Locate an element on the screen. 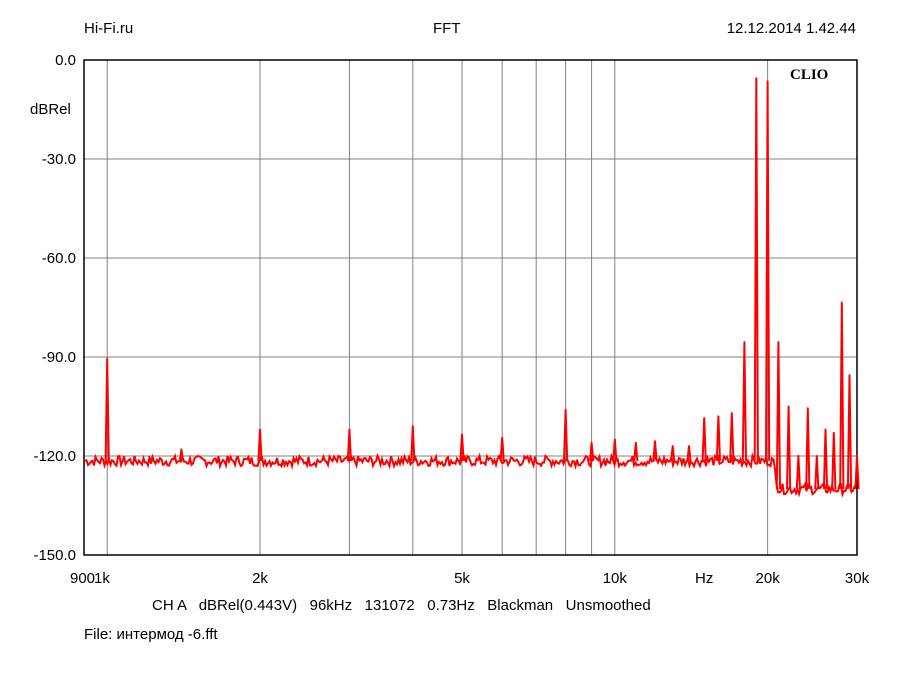 This screenshot has width=900, height=675. info-window: Blackman is located at coordinates (520, 605).